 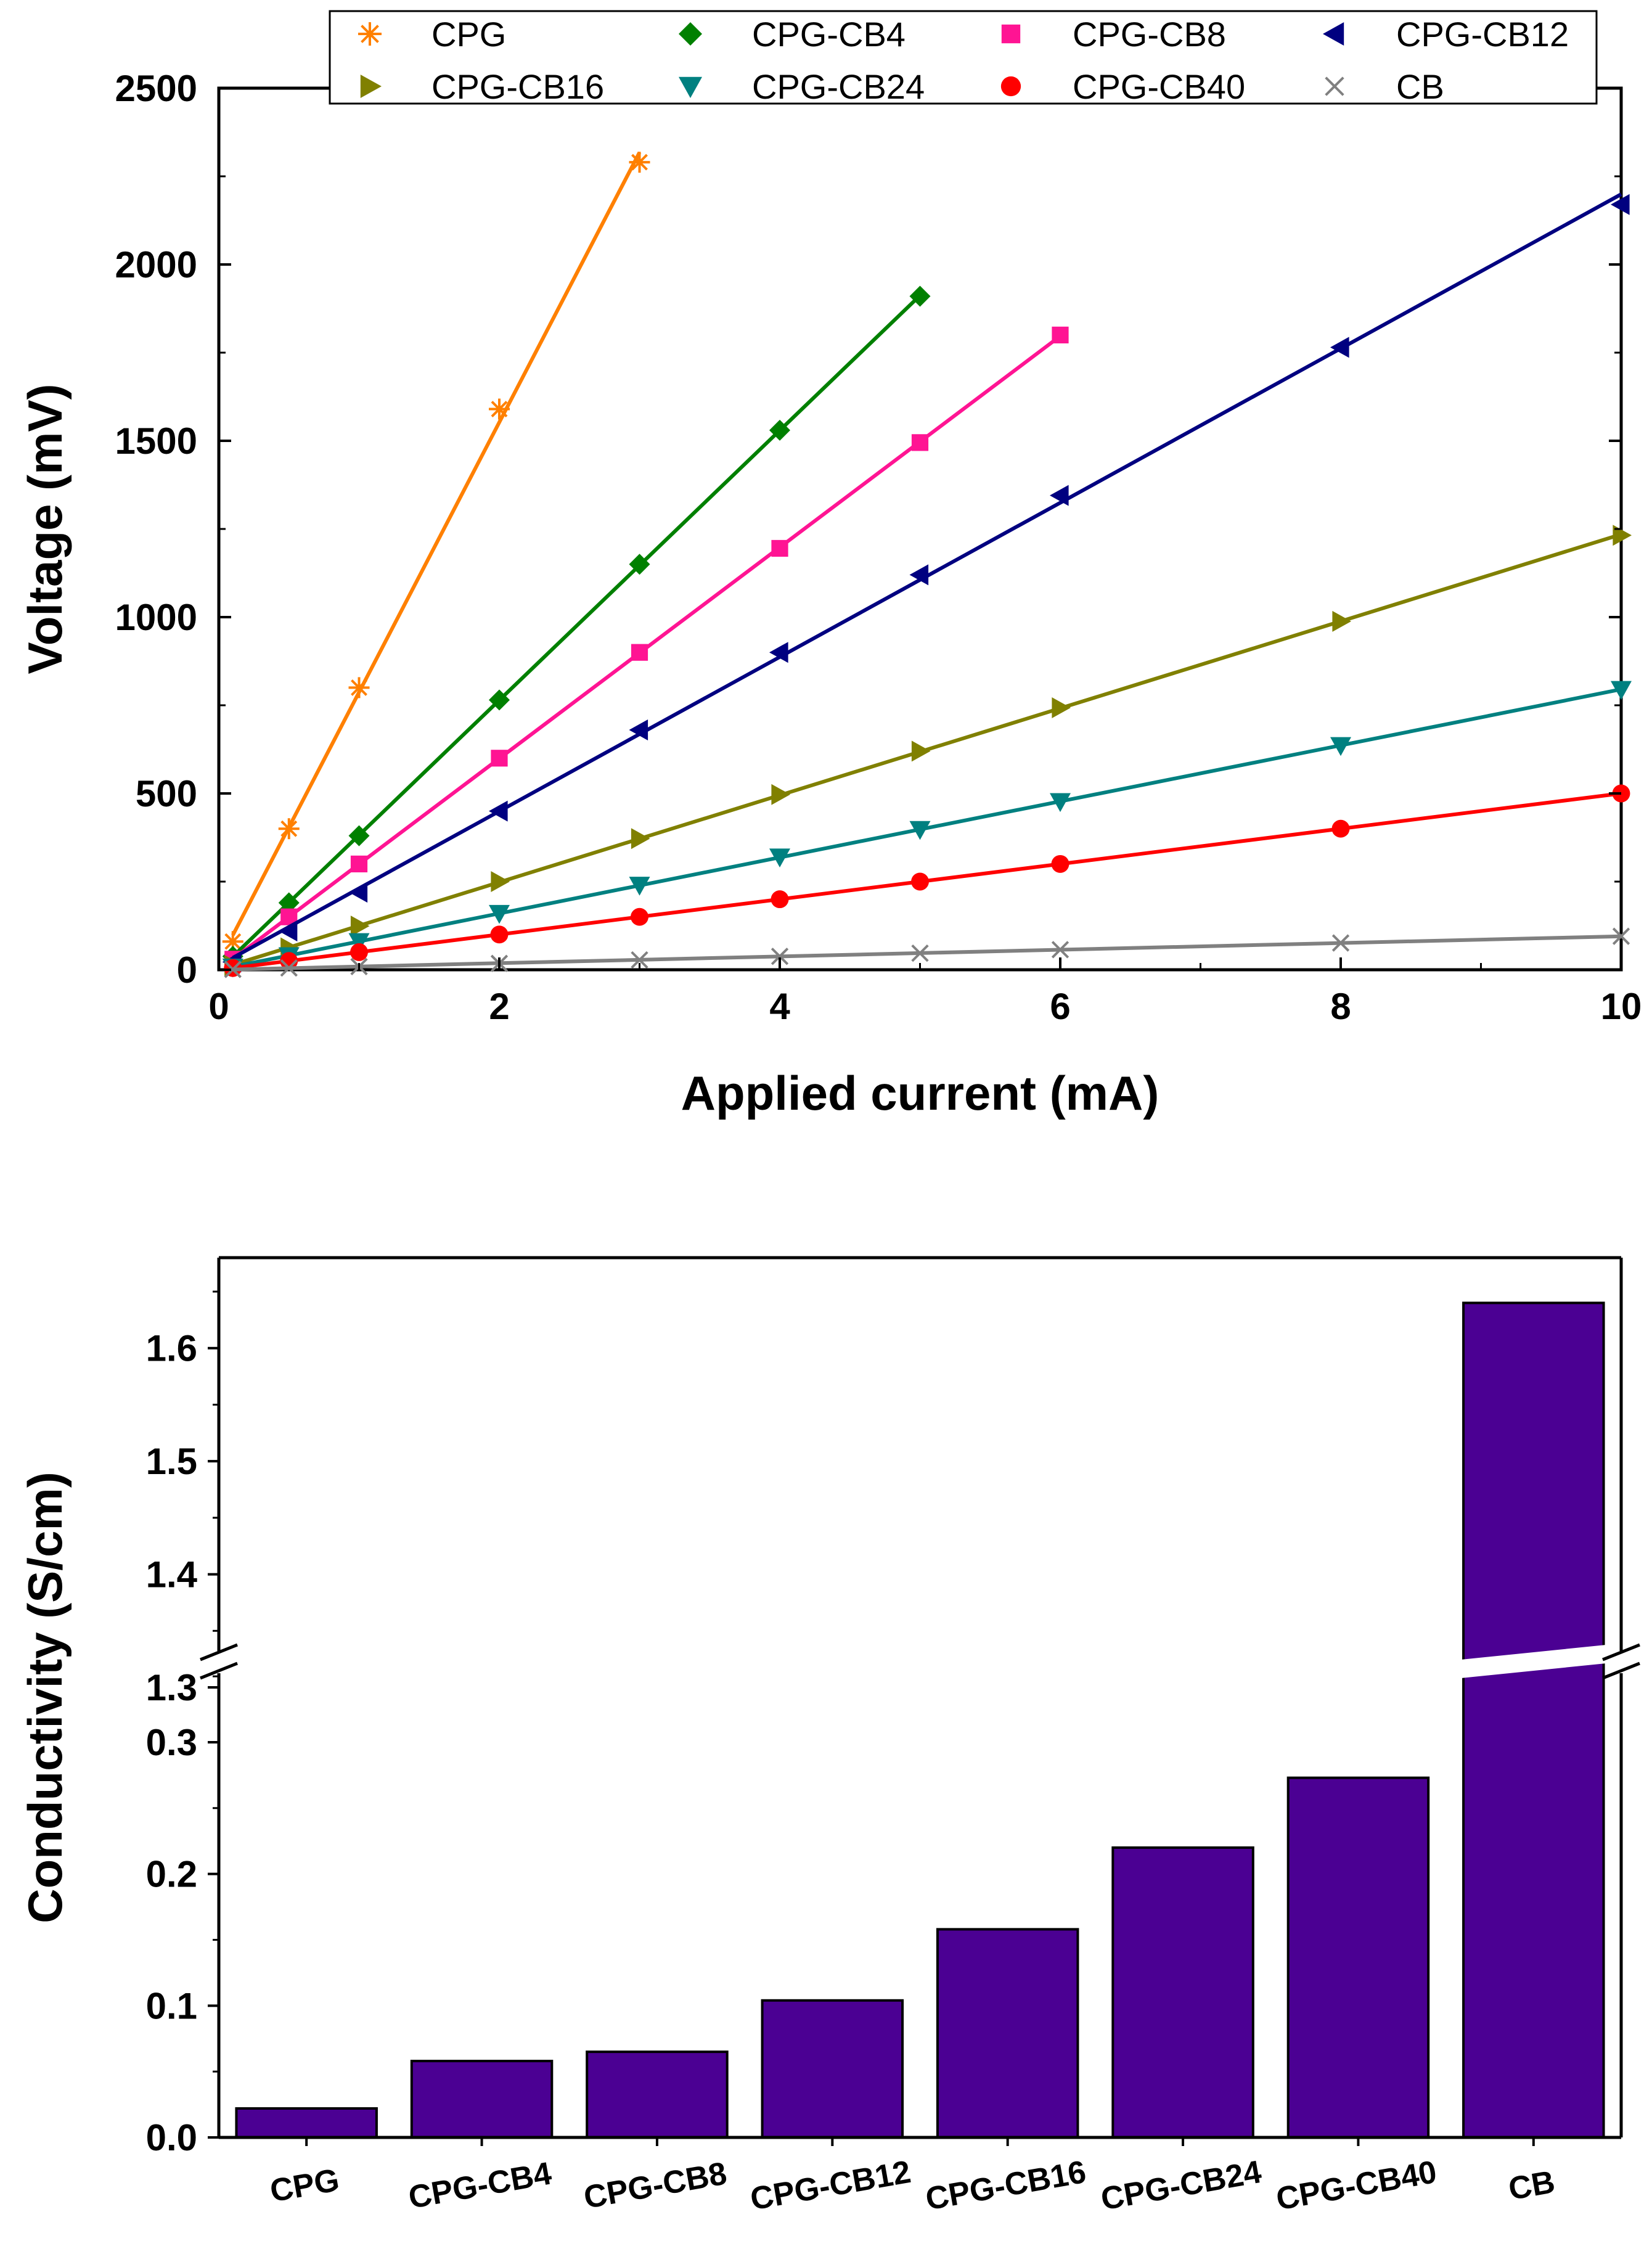 I want to click on x-tick-label: 4, so click(x=779, y=1007).